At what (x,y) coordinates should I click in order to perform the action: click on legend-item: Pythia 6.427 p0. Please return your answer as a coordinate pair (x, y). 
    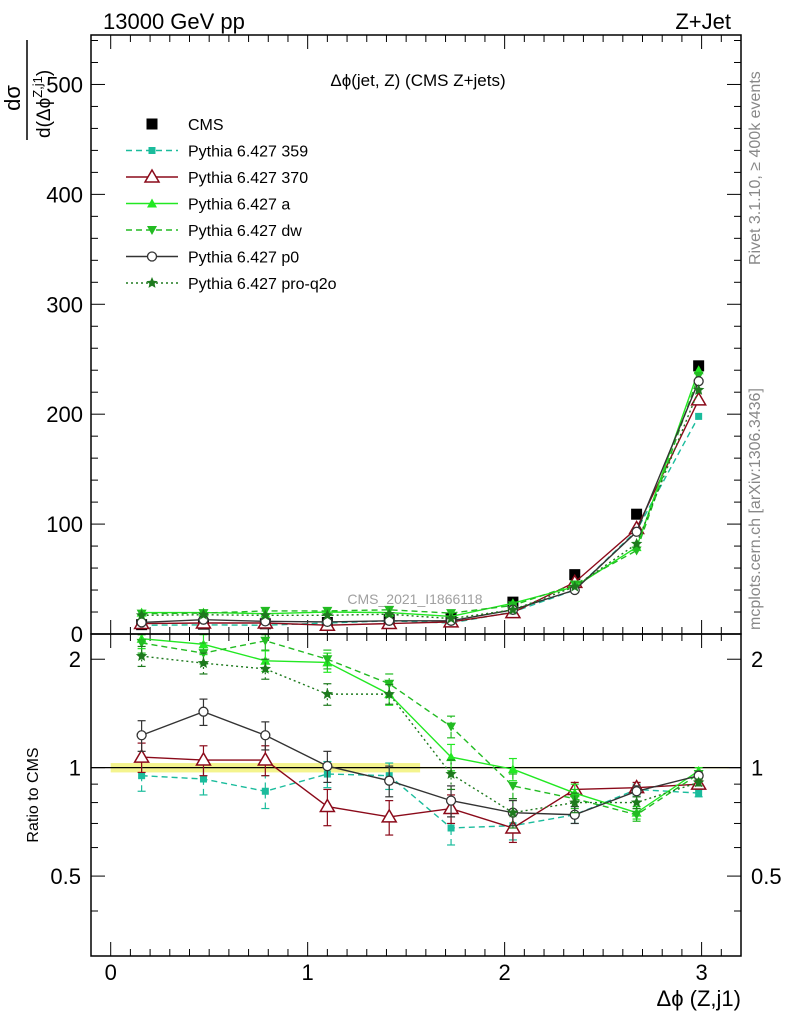
    Looking at the image, I should click on (212, 258).